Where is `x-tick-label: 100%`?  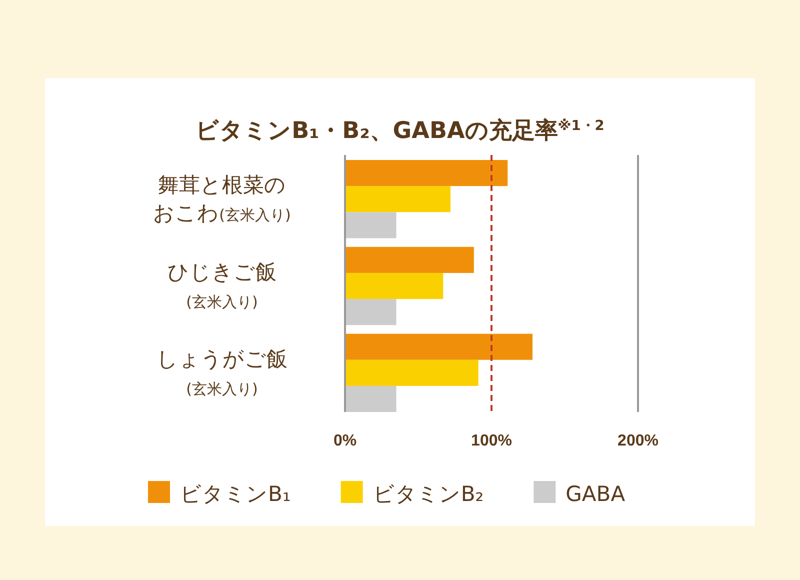 x-tick-label: 100% is located at coordinates (491, 441).